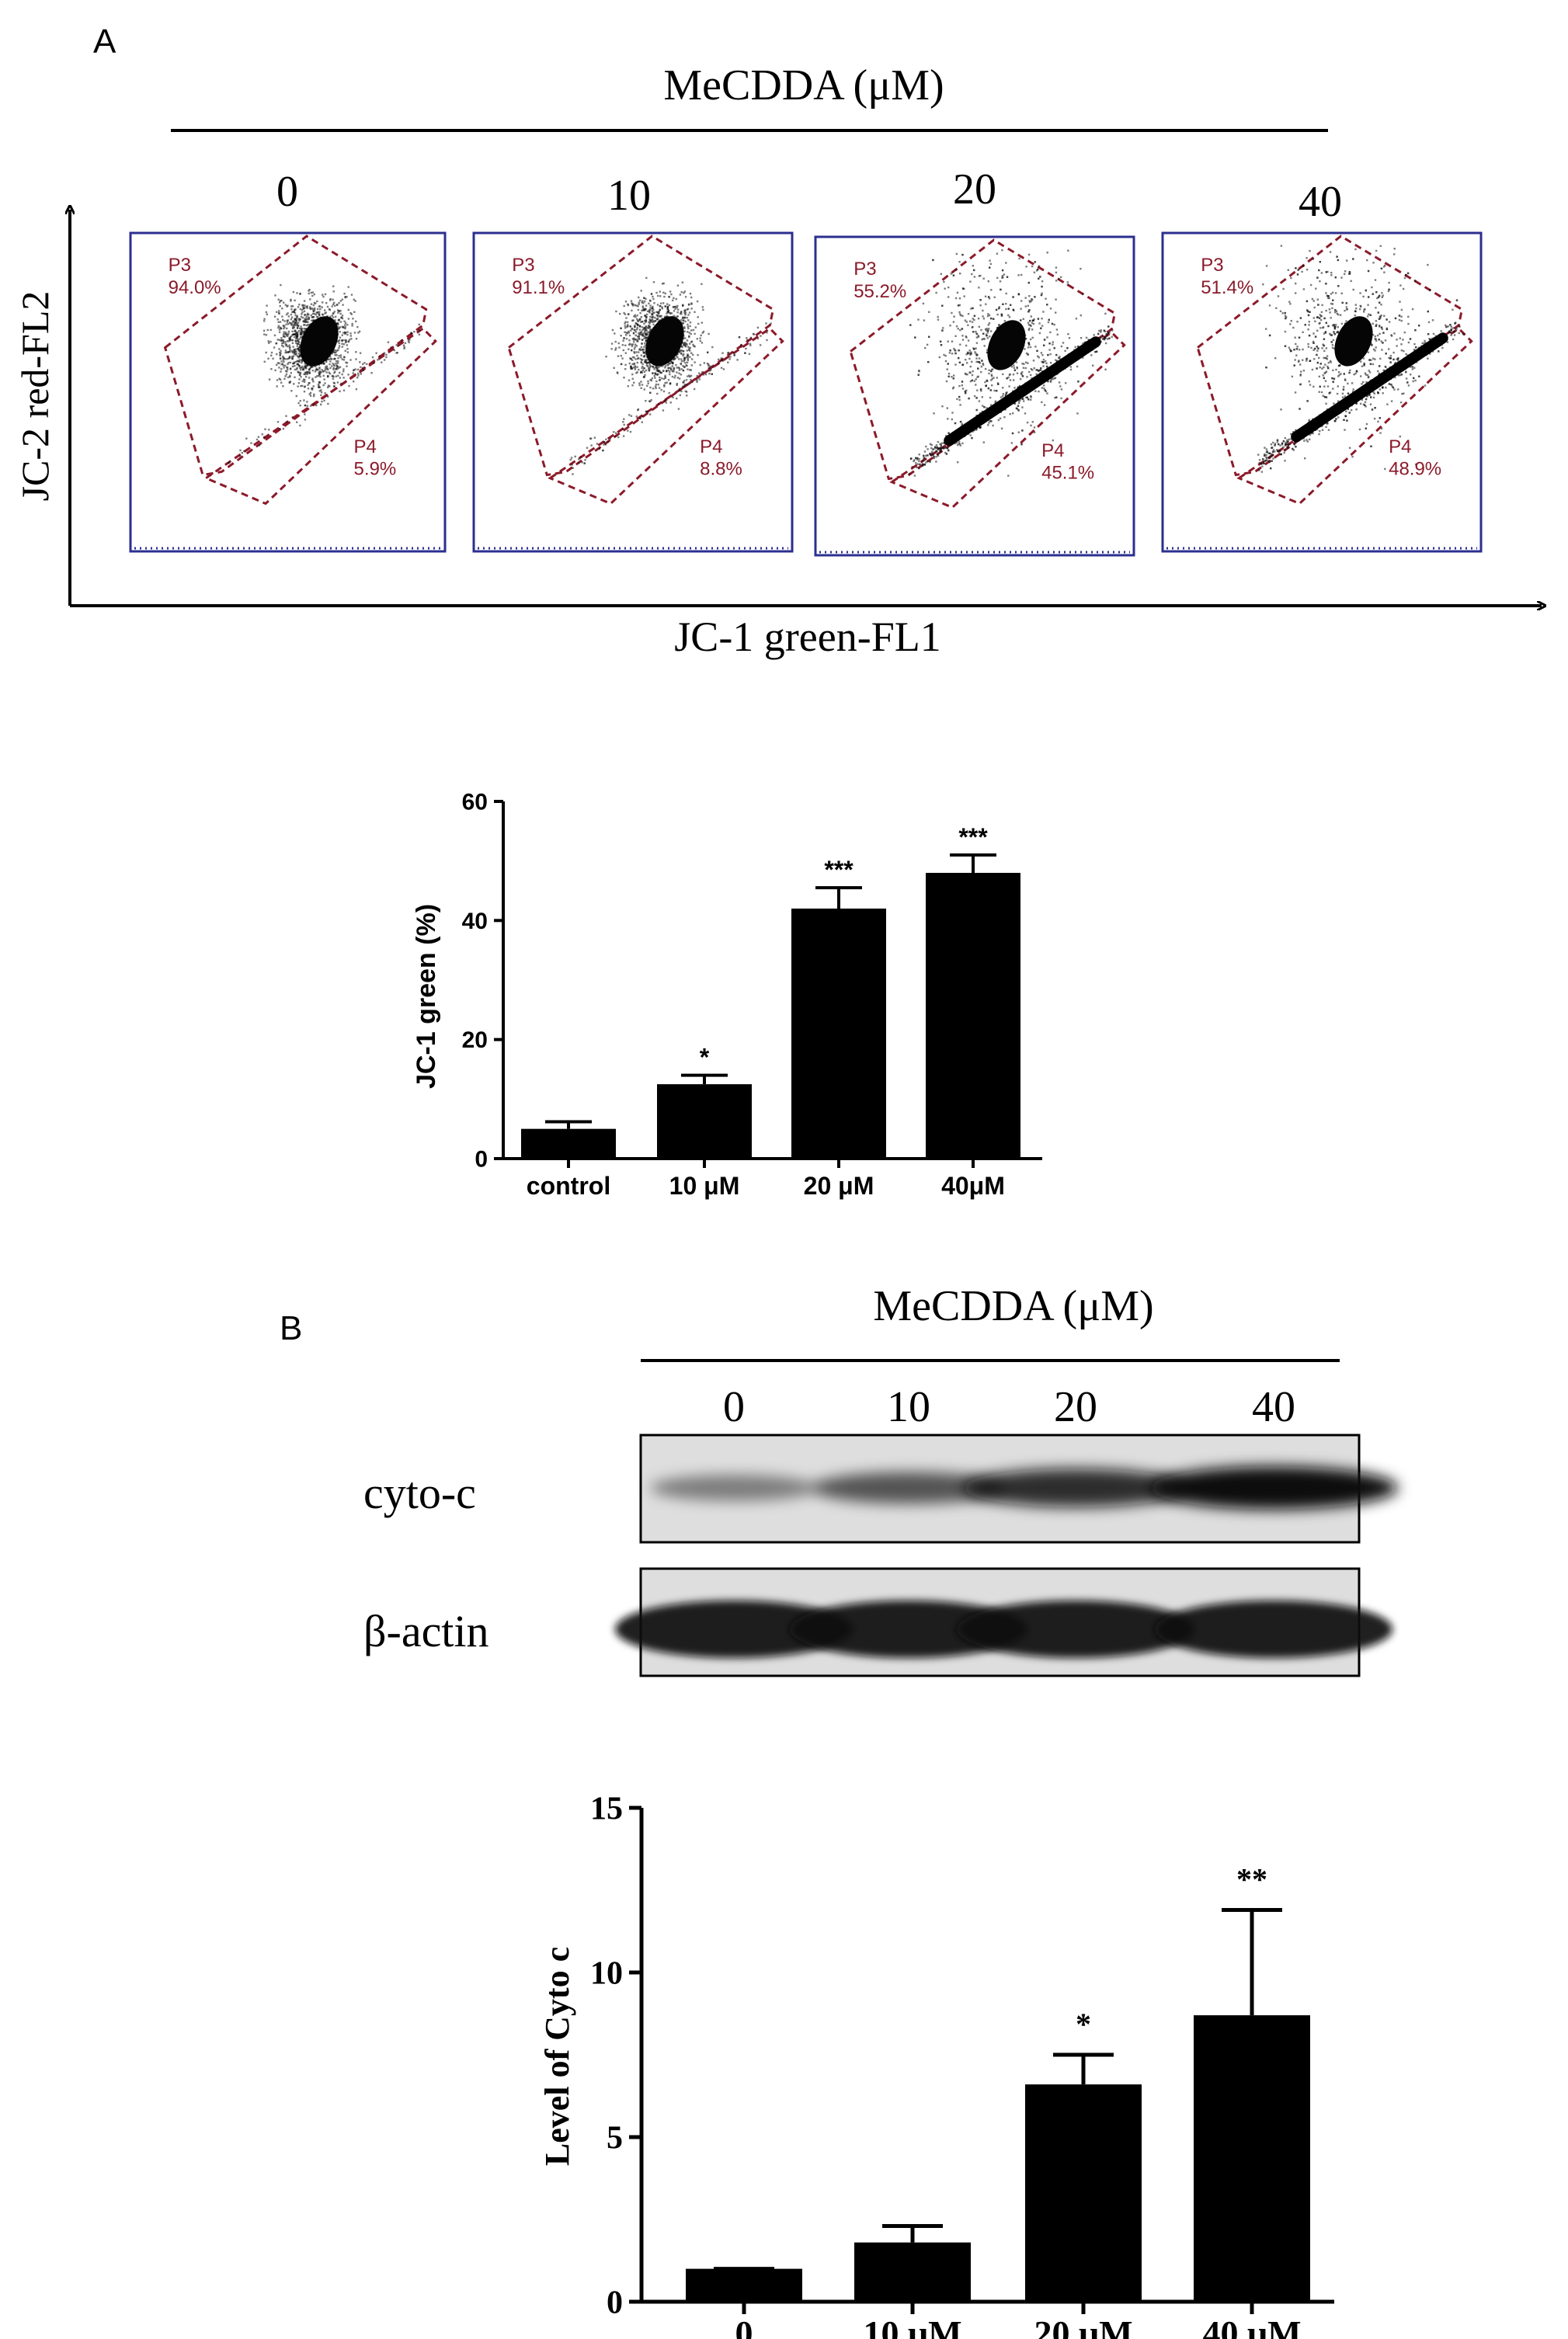 This screenshot has height=2339, width=1568. I want to click on blot-row-label: β-actin, so click(426, 1631).